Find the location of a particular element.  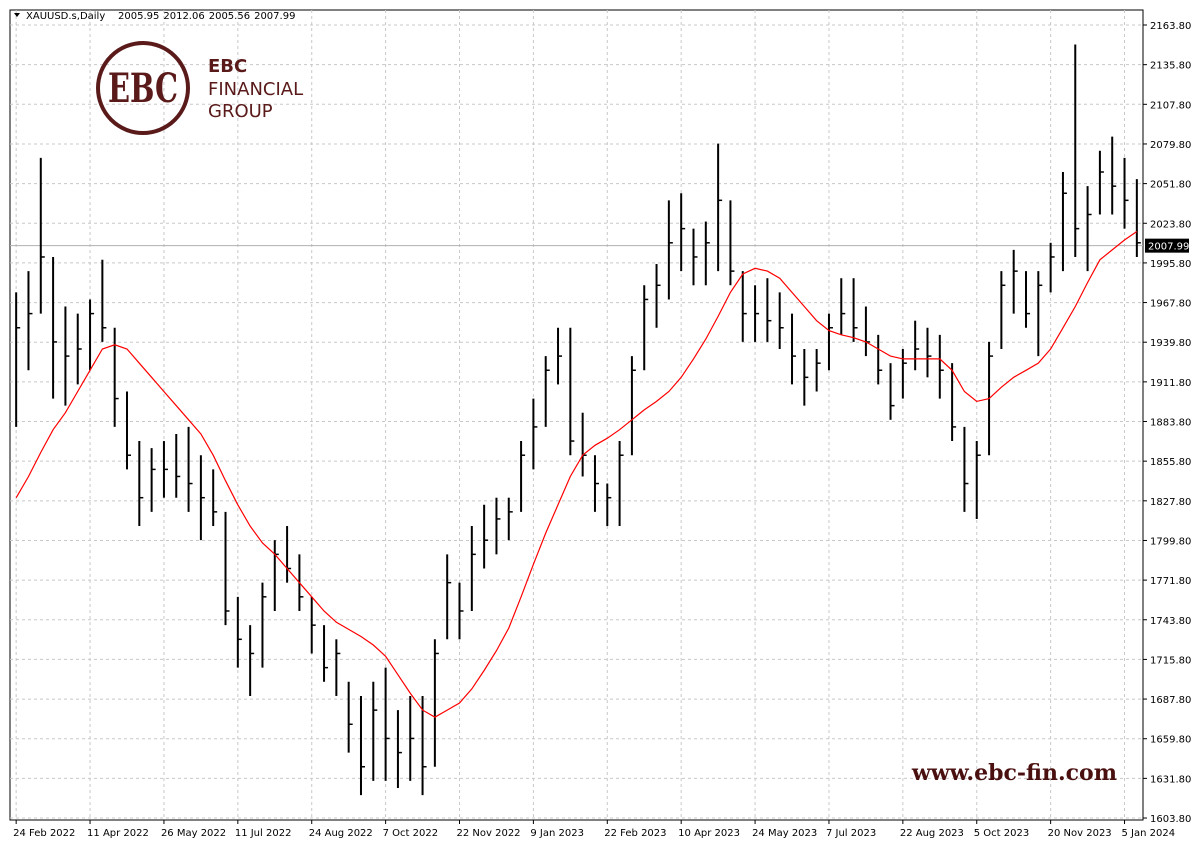

header-values: 2005.95 2012.06 2005.56 2007.99 is located at coordinates (206, 16).